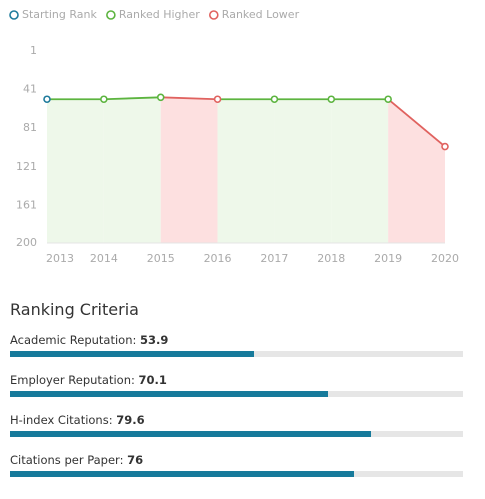  What do you see at coordinates (61, 420) in the screenshot?
I see `criterion-name: H-index Citations:` at bounding box center [61, 420].